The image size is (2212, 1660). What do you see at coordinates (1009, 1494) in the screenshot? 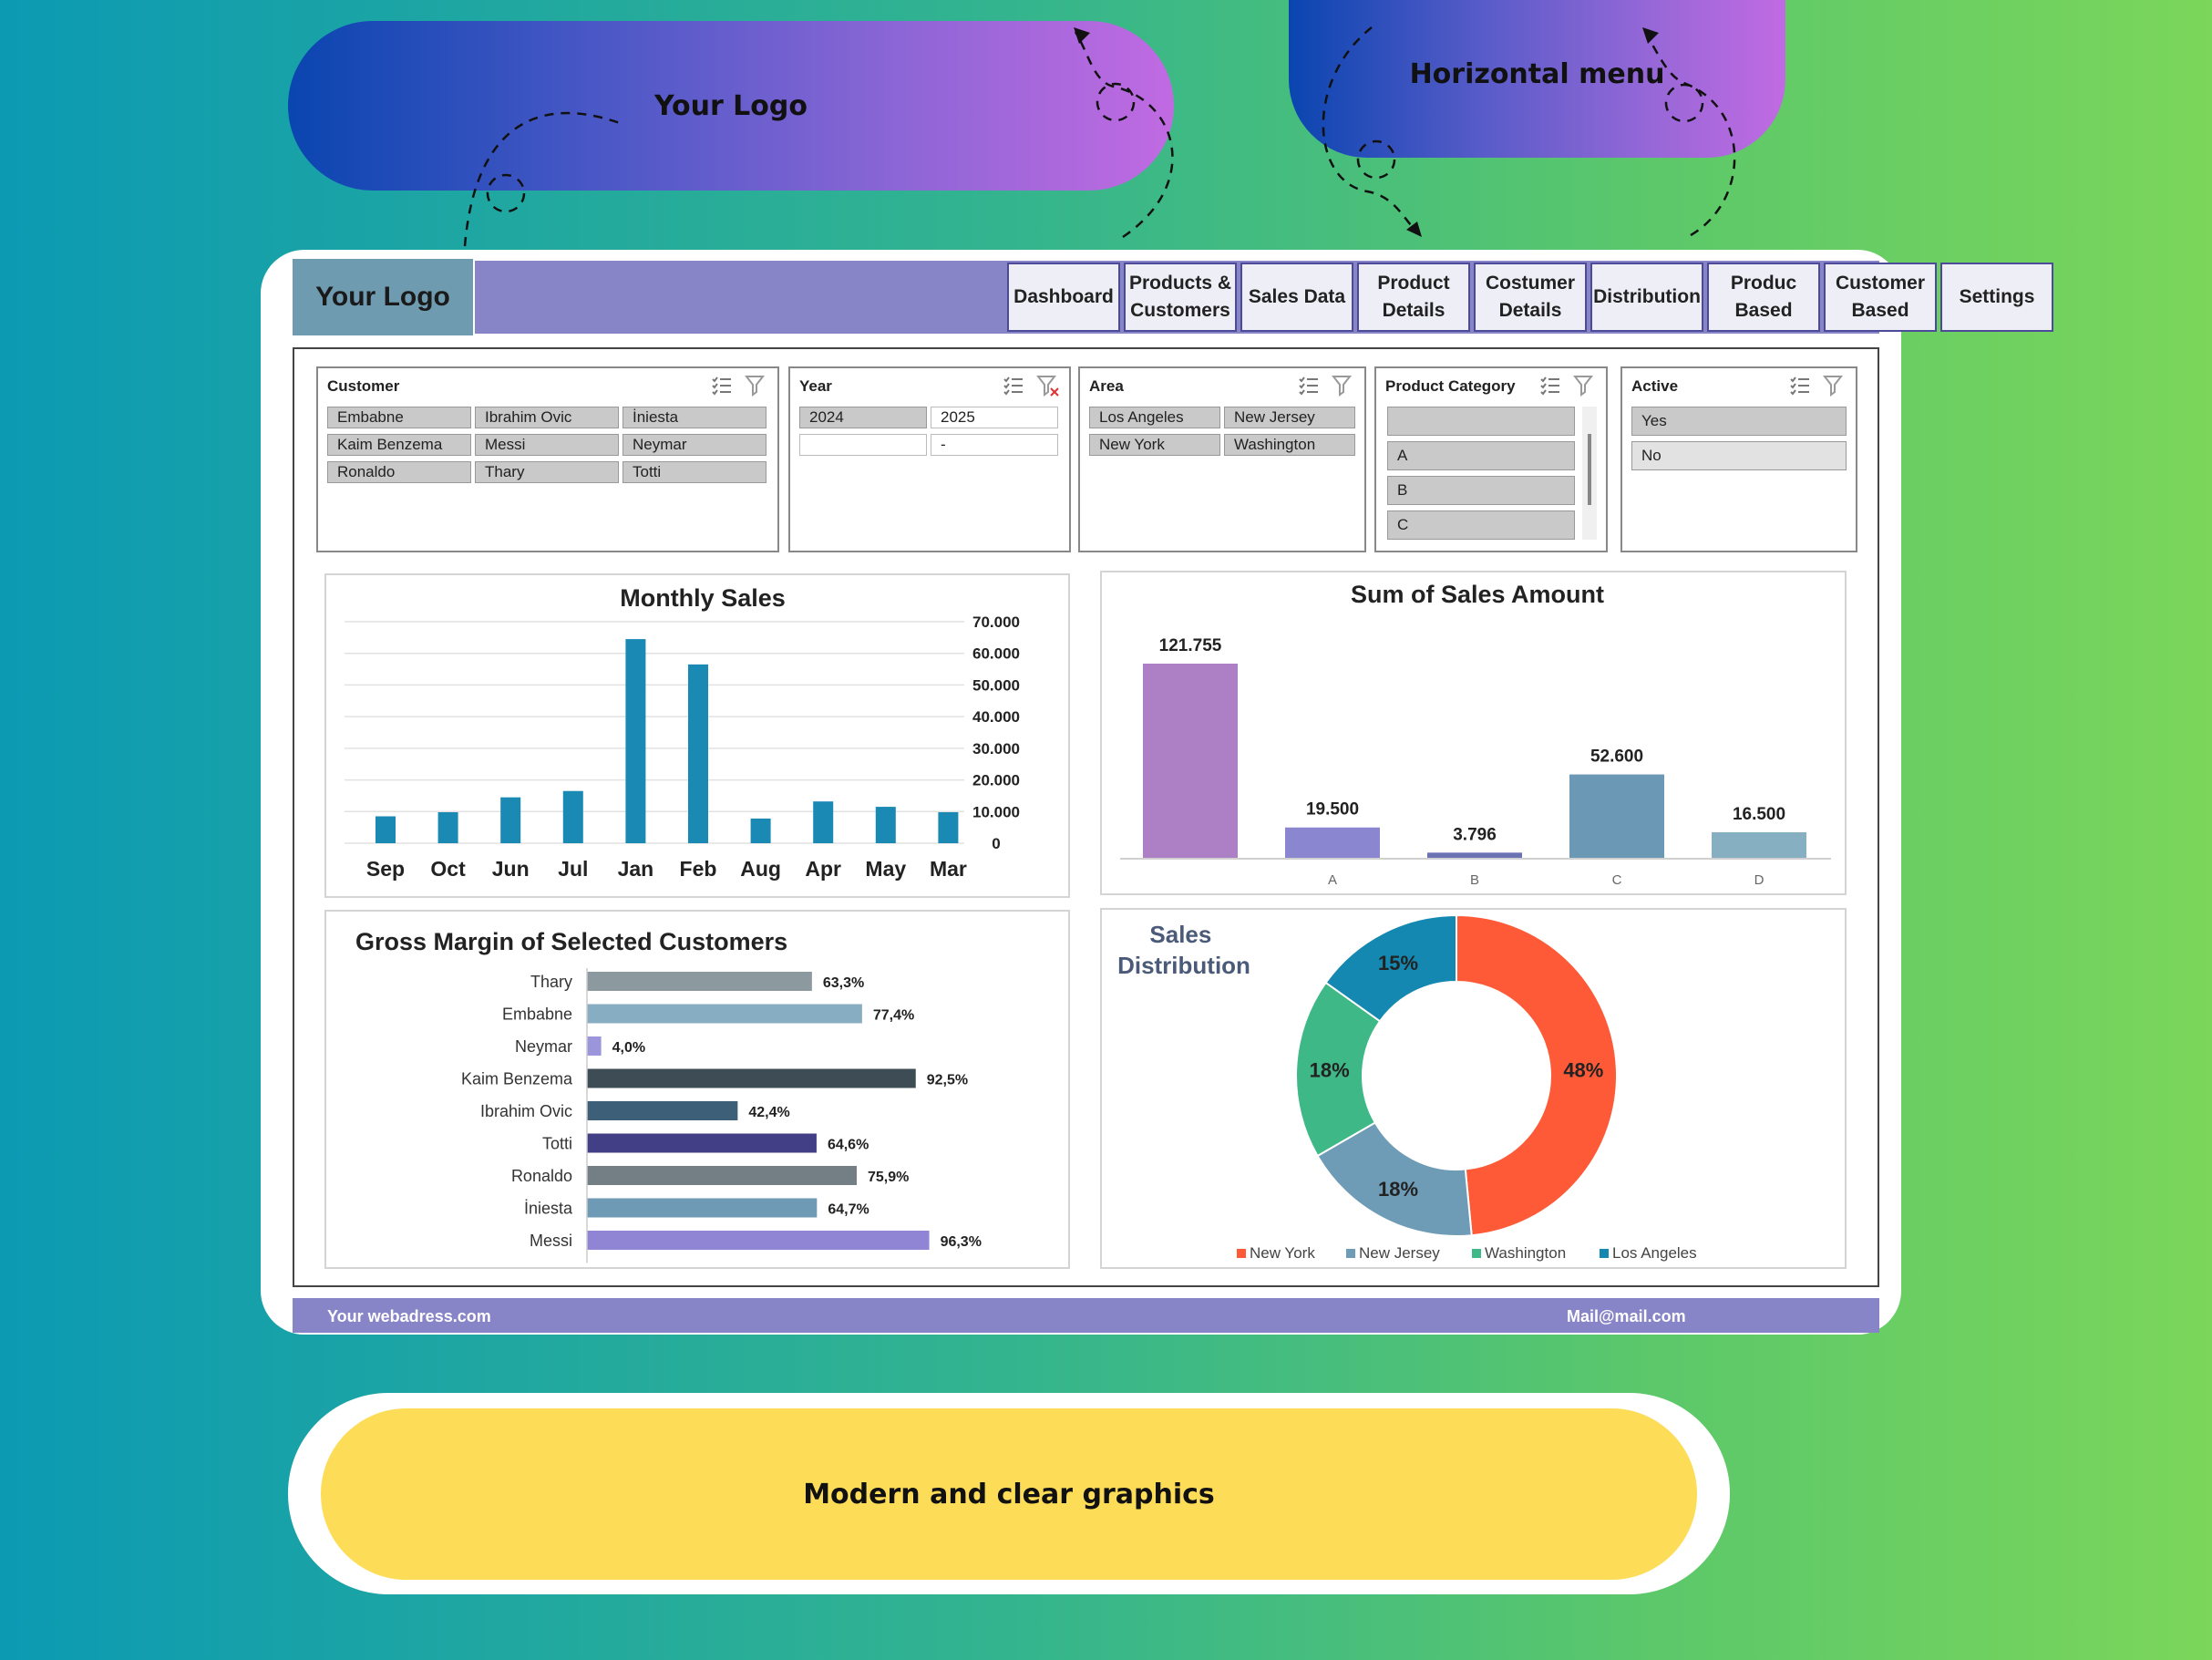
I see `callout-bottom-text: Modern and clear graphics` at bounding box center [1009, 1494].